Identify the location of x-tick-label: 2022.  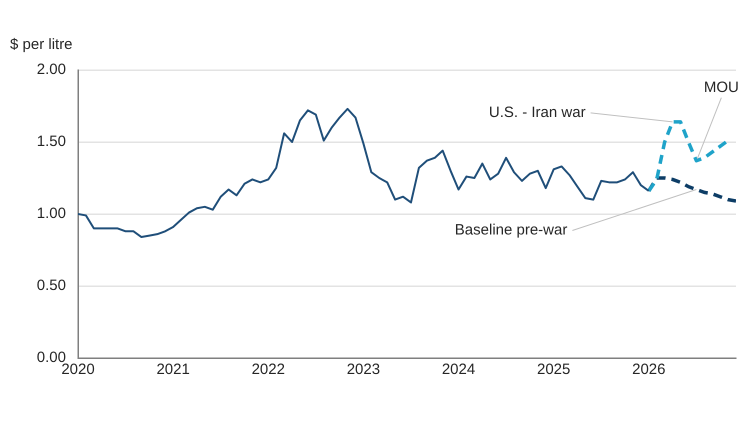
(268, 369).